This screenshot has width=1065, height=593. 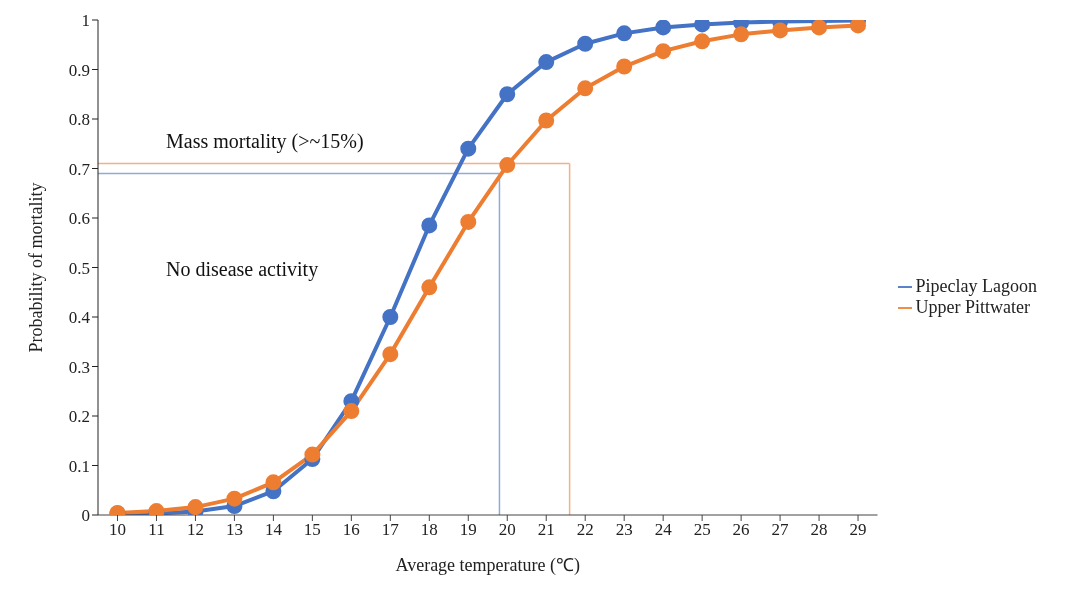 I want to click on x-tick-label: 15, so click(x=312, y=530).